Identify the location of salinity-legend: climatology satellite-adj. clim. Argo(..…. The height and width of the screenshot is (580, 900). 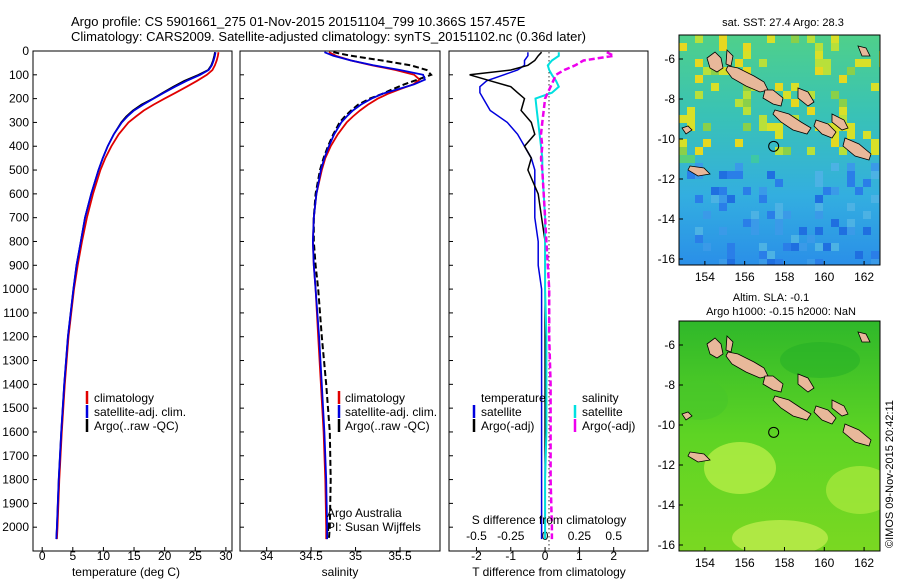
(387, 412).